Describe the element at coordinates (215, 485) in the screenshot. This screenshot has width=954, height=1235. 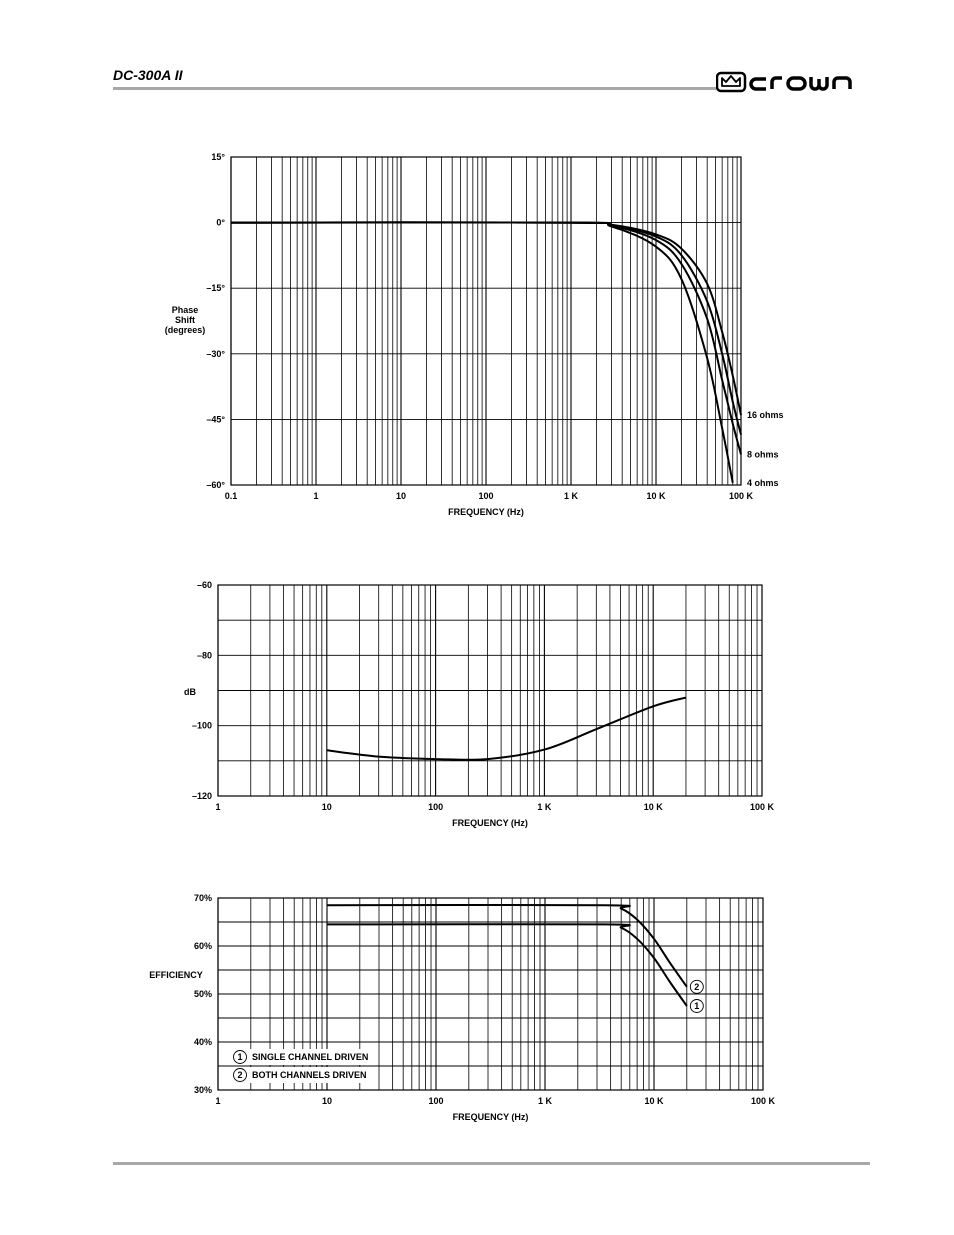
I see `y-tick-label: –60°` at that location.